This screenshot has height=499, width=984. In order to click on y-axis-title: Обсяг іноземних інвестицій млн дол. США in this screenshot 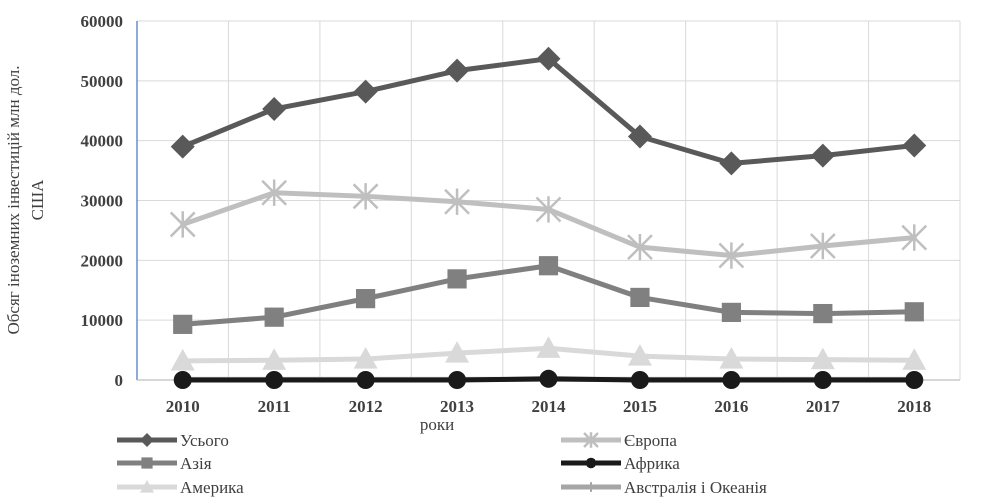, I will do `click(25, 199)`.